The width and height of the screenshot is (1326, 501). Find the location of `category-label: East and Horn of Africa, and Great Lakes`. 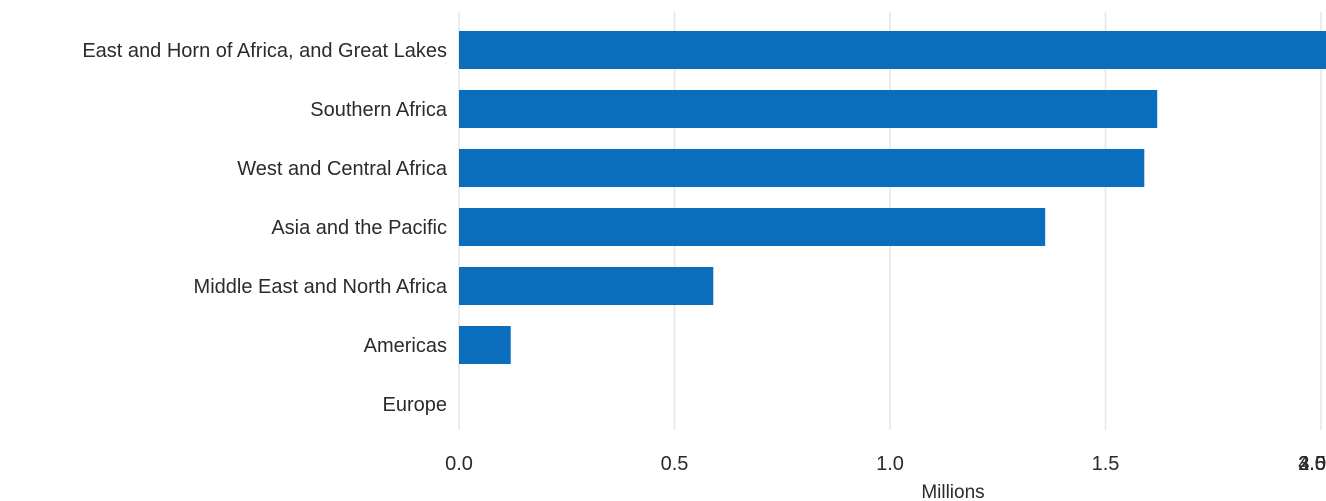

category-label: East and Horn of Africa, and Great Lakes is located at coordinates (264, 51).